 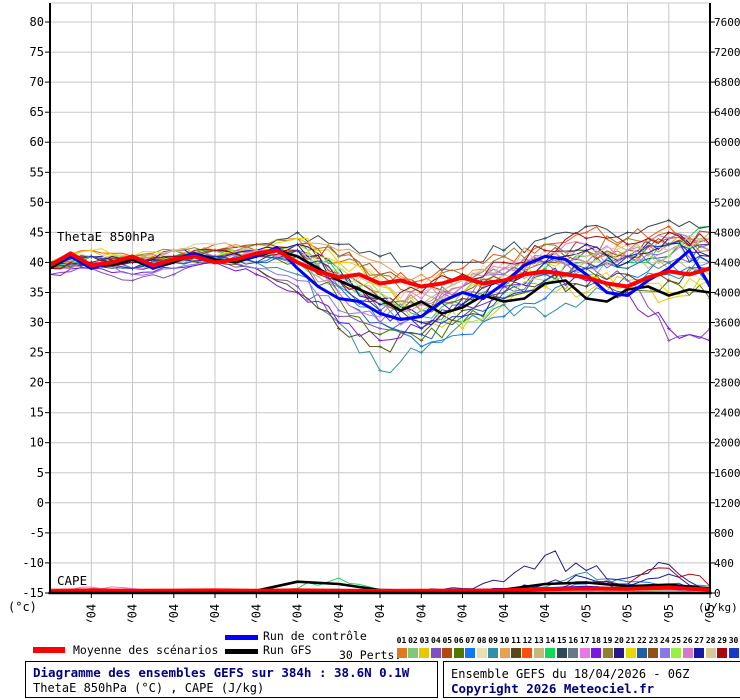 What do you see at coordinates (339, 613) in the screenshot?
I see `x-tick-label: 25/04` at bounding box center [339, 613].